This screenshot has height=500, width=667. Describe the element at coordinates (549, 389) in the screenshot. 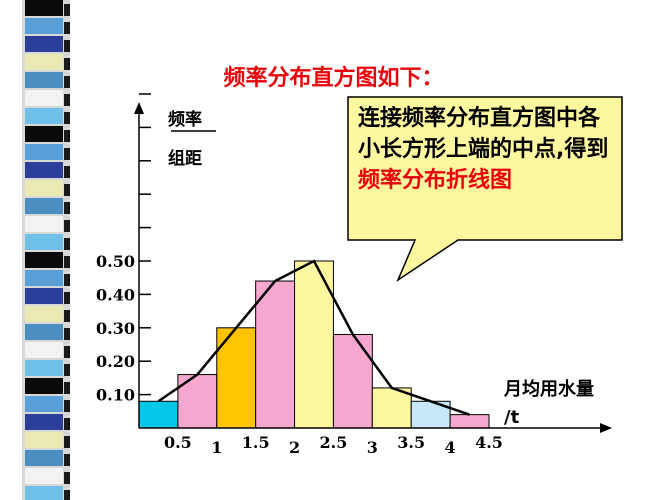

I see `x-axis-label-name: 月均用水量` at that location.